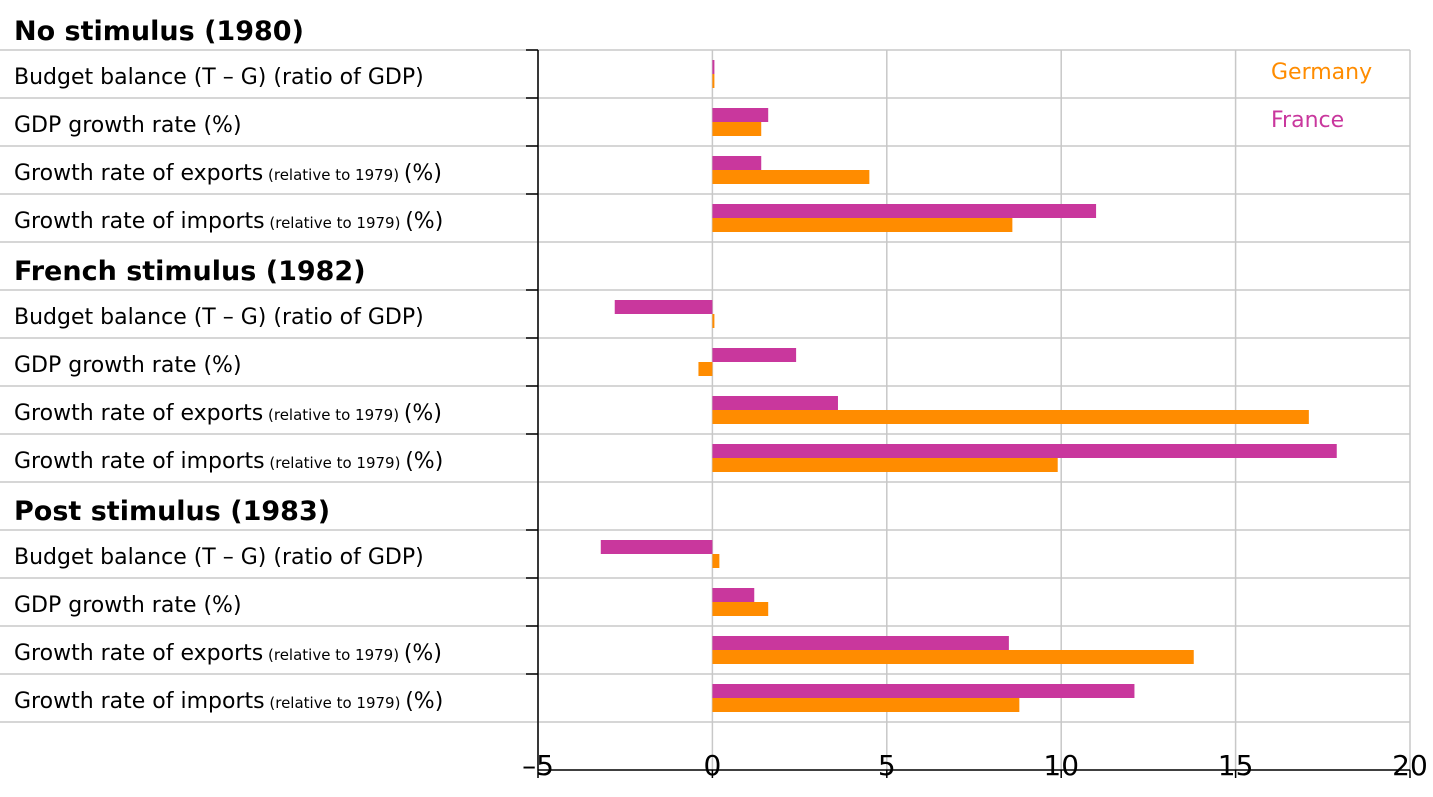  I want to click on x-tick-label: 5, so click(887, 765).